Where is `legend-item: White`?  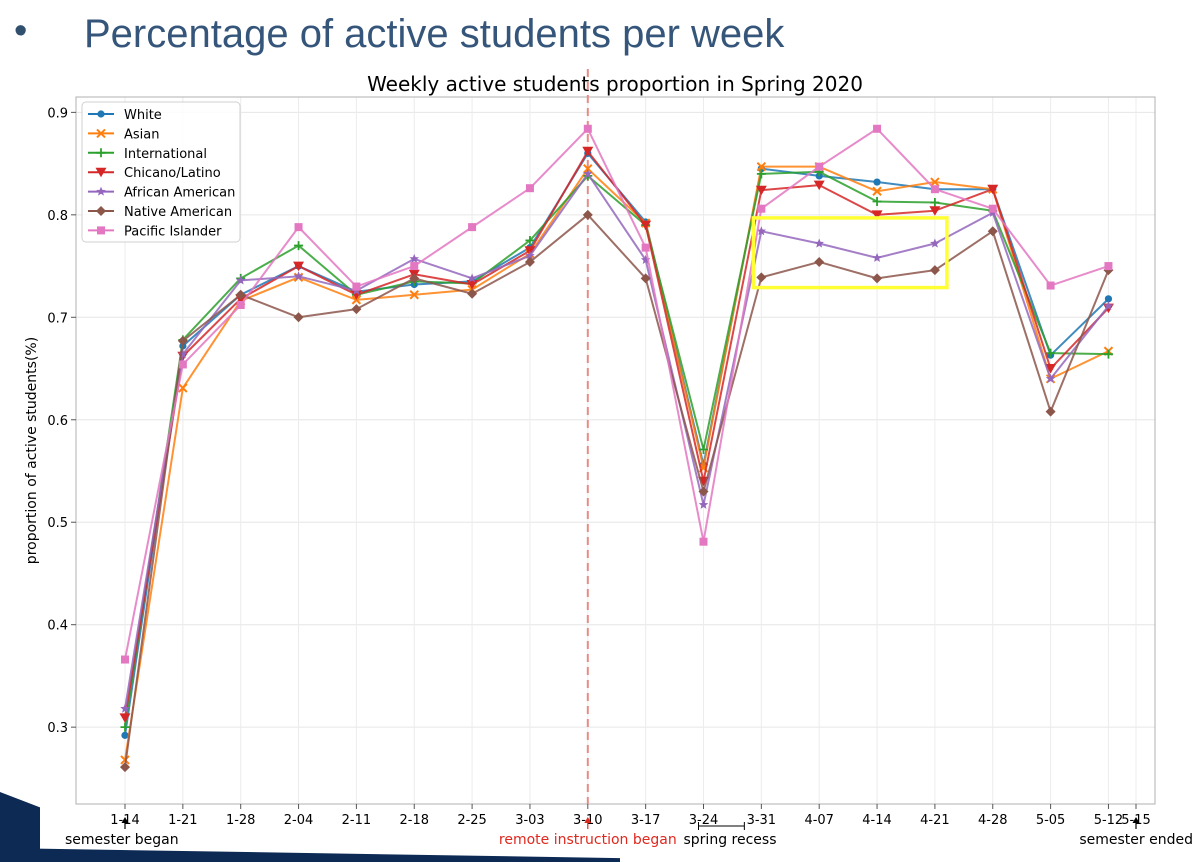 legend-item: White is located at coordinates (125, 115).